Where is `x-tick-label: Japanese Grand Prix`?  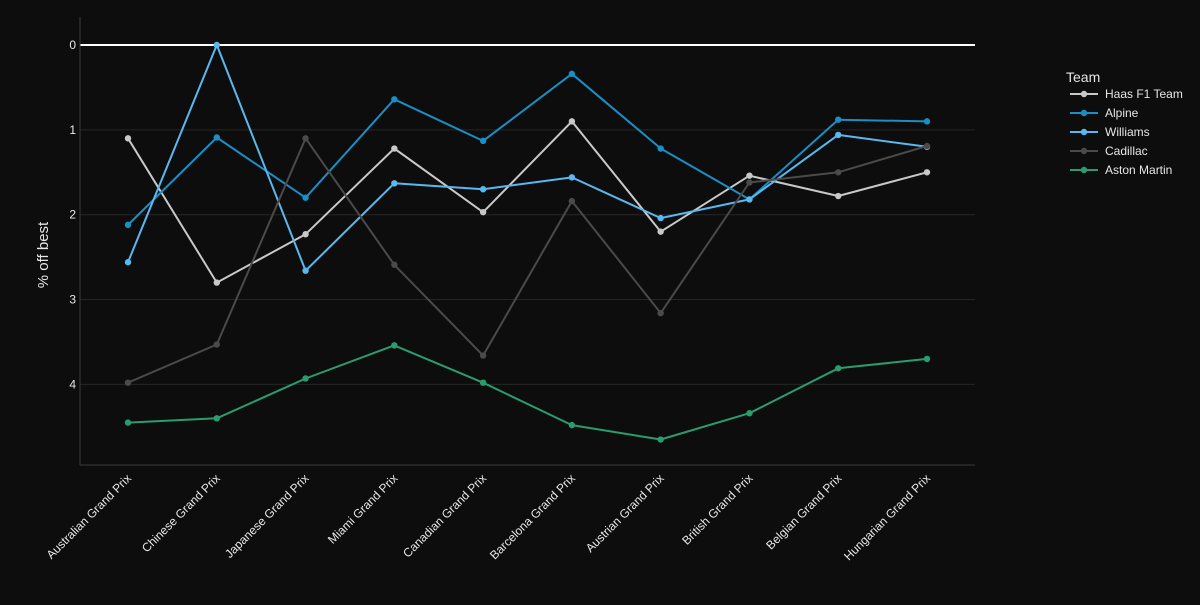 x-tick-label: Japanese Grand Prix is located at coordinates (267, 516).